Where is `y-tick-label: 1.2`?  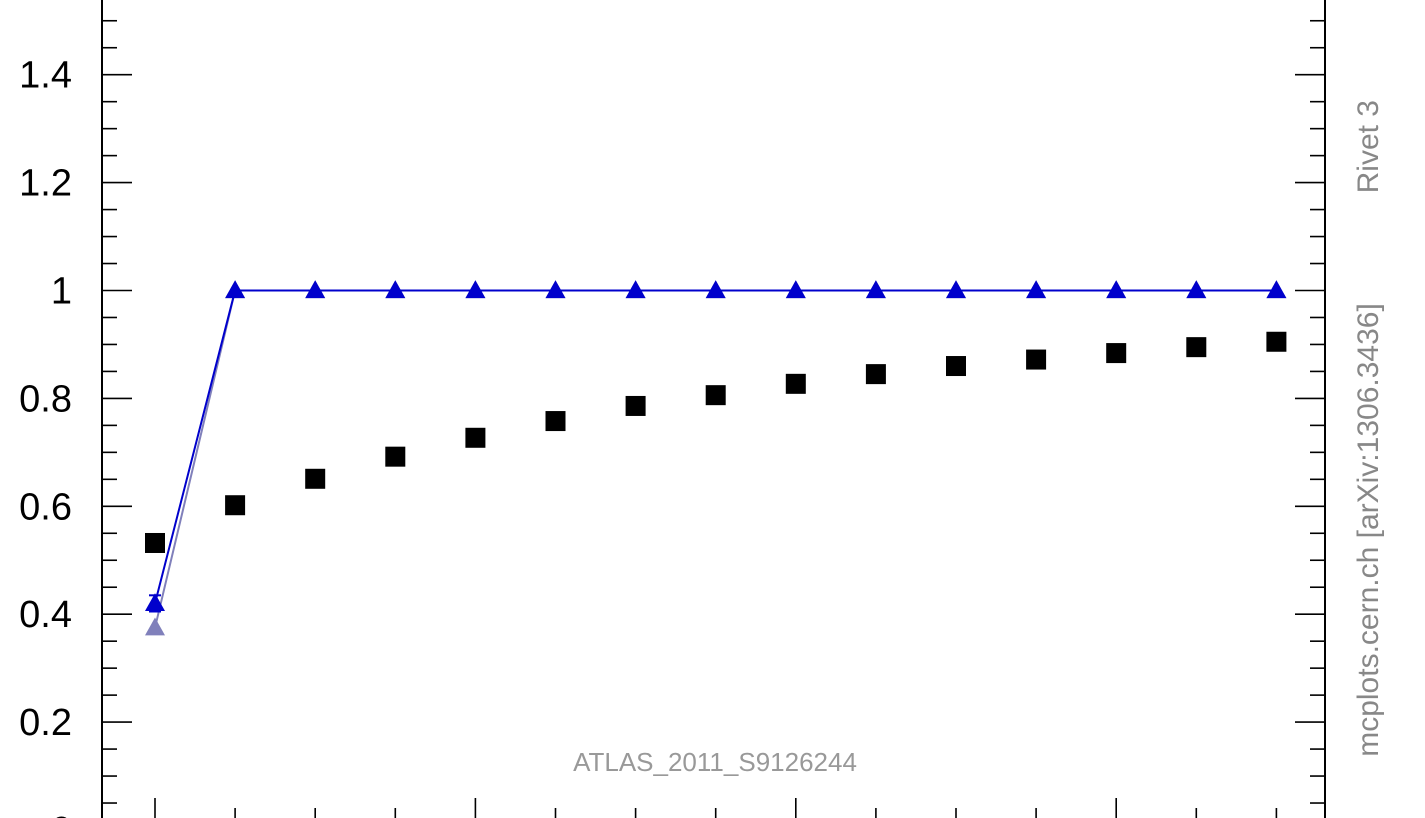
y-tick-label: 1.2 is located at coordinates (45, 184).